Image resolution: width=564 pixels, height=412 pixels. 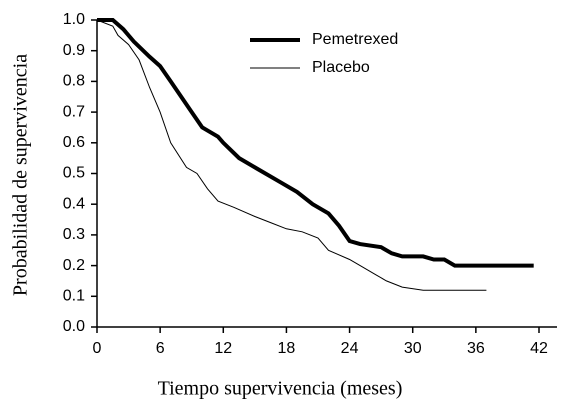 I want to click on x-tick-label: 42, so click(x=539, y=348).